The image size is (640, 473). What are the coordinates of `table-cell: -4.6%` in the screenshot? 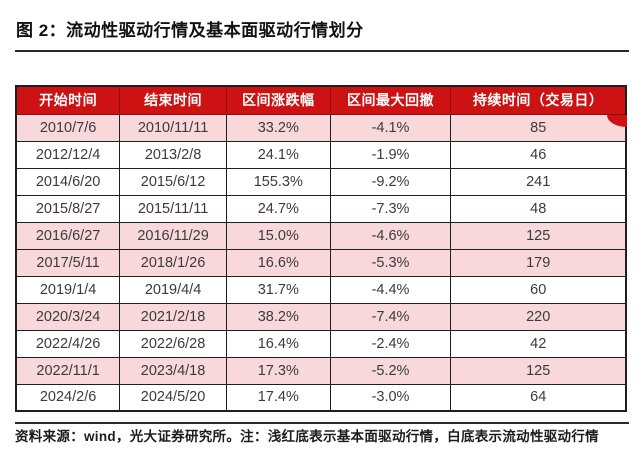 It's located at (390, 235).